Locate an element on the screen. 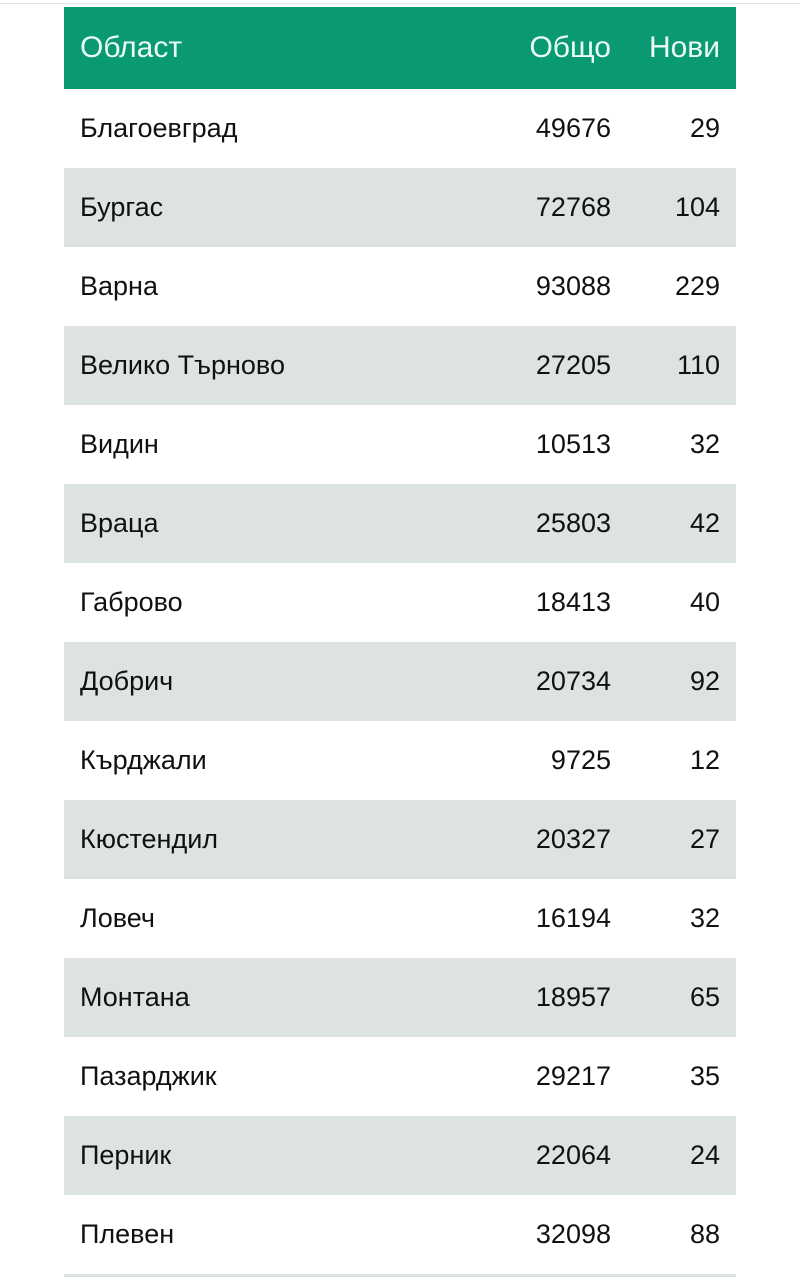 Image resolution: width=800 pixels, height=1277 pixels. new-count: 42 is located at coordinates (704, 523).